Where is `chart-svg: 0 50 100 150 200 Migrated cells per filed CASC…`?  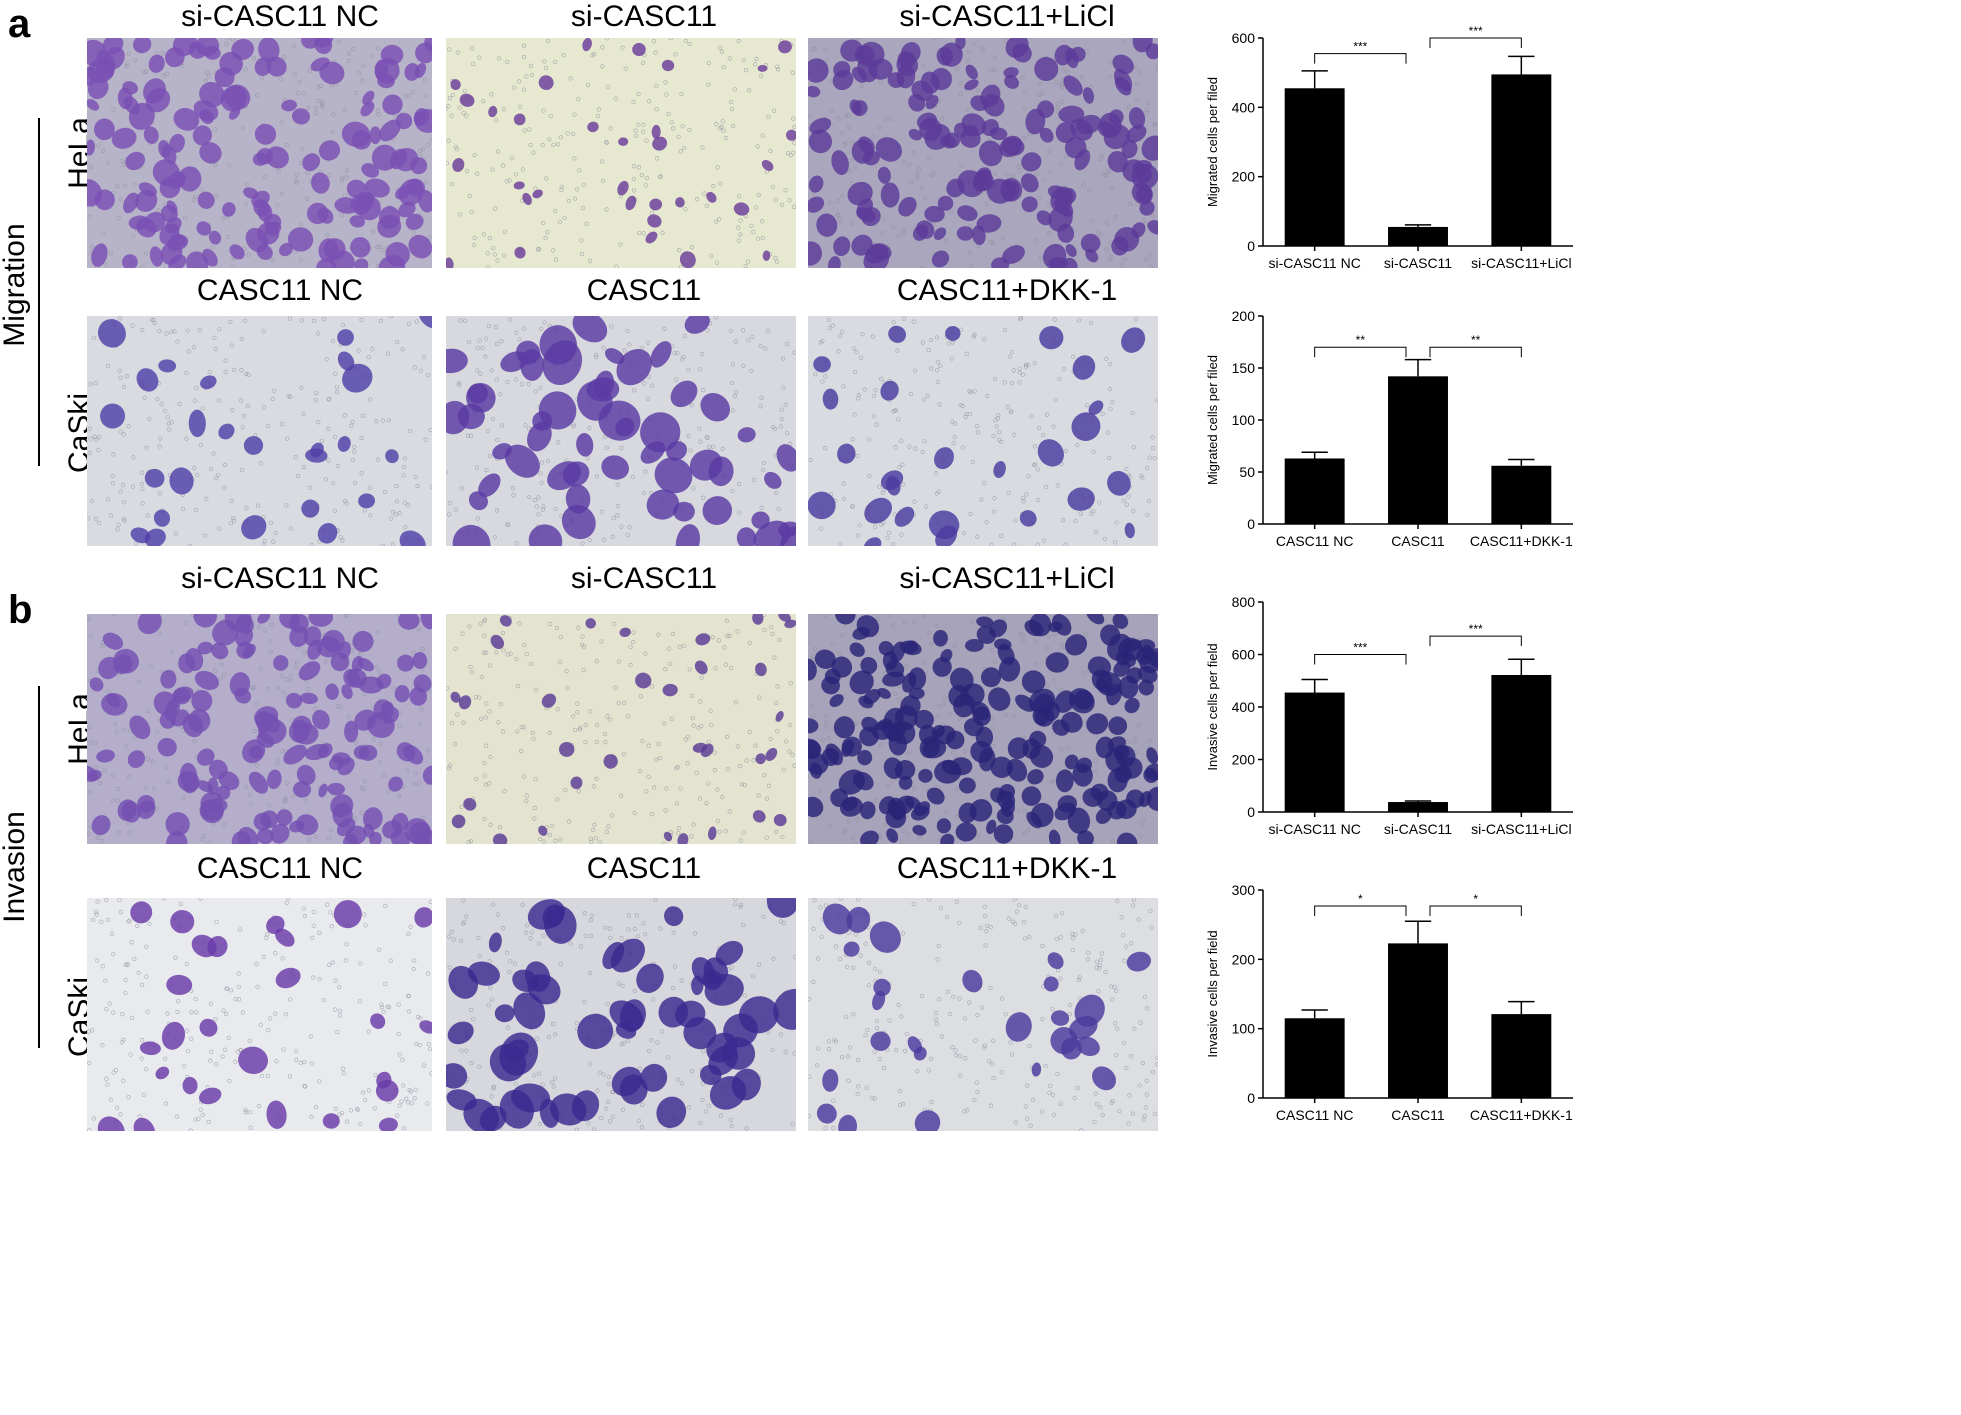
chart-svg: 0 50 100 150 200 Migrated cells per filed CASC… is located at coordinates (1389, 428).